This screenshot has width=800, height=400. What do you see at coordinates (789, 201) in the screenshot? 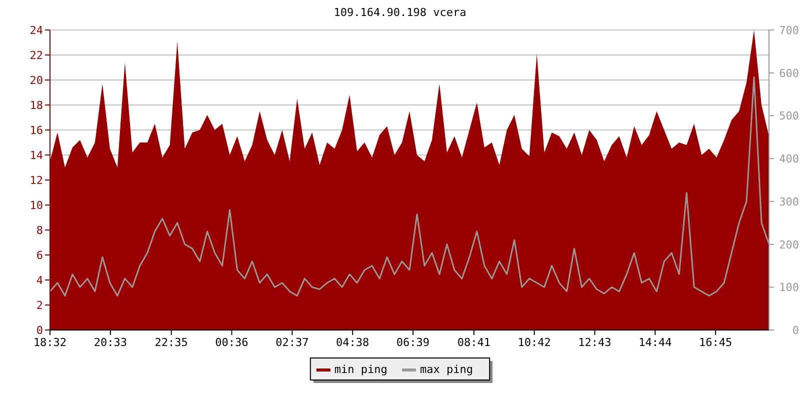
I see `y2-tick-label: 300` at bounding box center [789, 201].